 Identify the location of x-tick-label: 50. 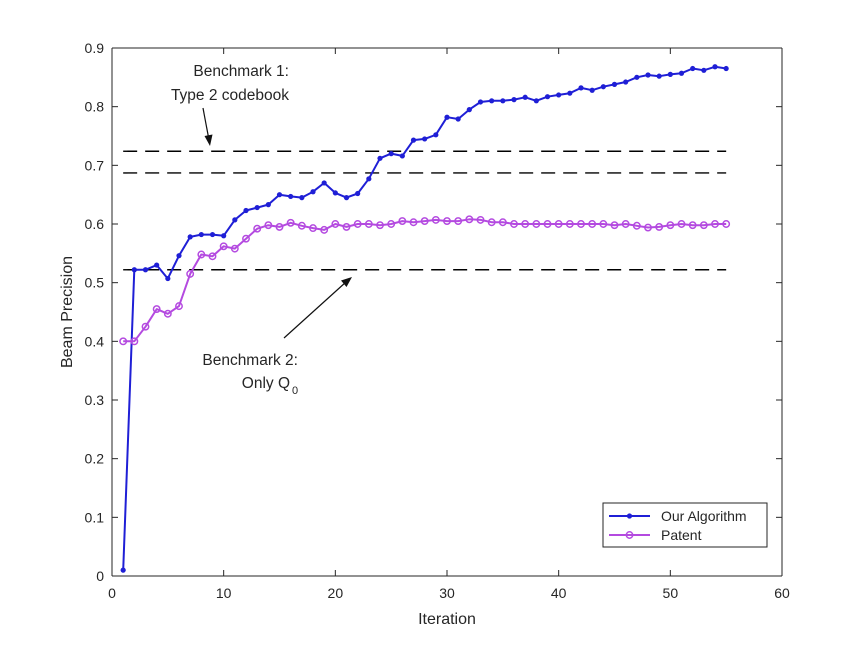
(671, 593).